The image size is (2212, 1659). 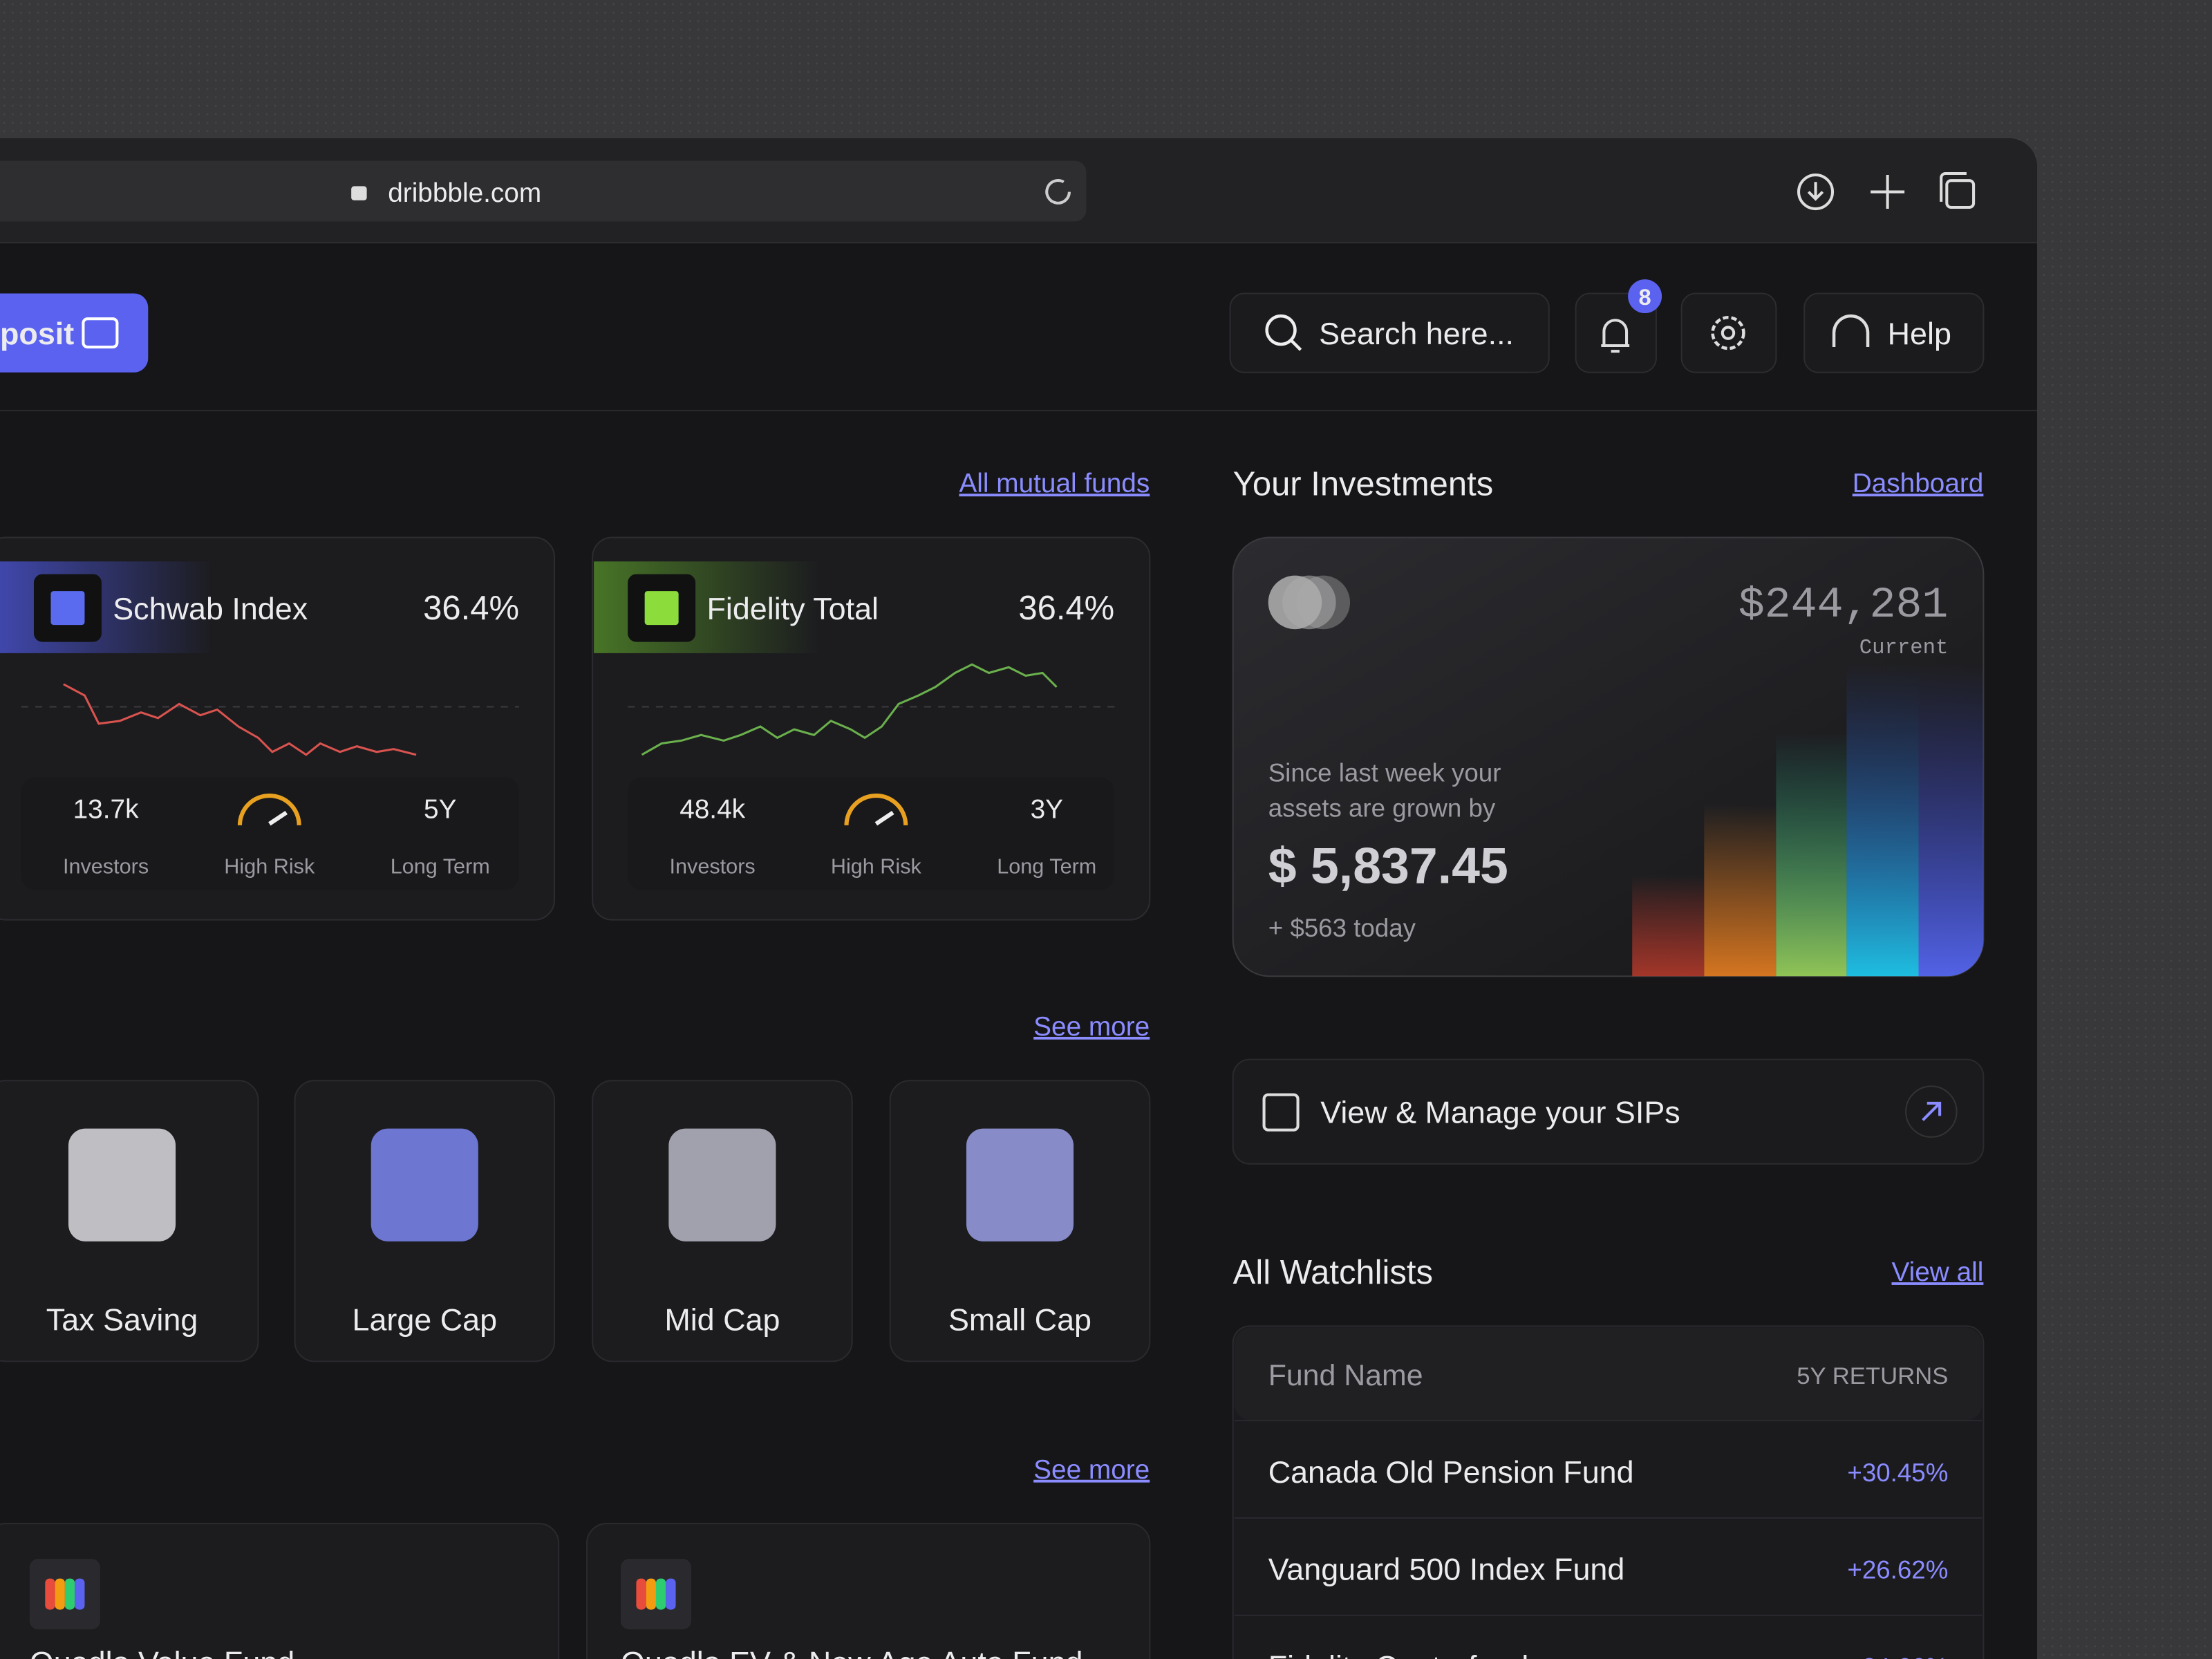 What do you see at coordinates (1281, 330) in the screenshot?
I see `search-icon` at bounding box center [1281, 330].